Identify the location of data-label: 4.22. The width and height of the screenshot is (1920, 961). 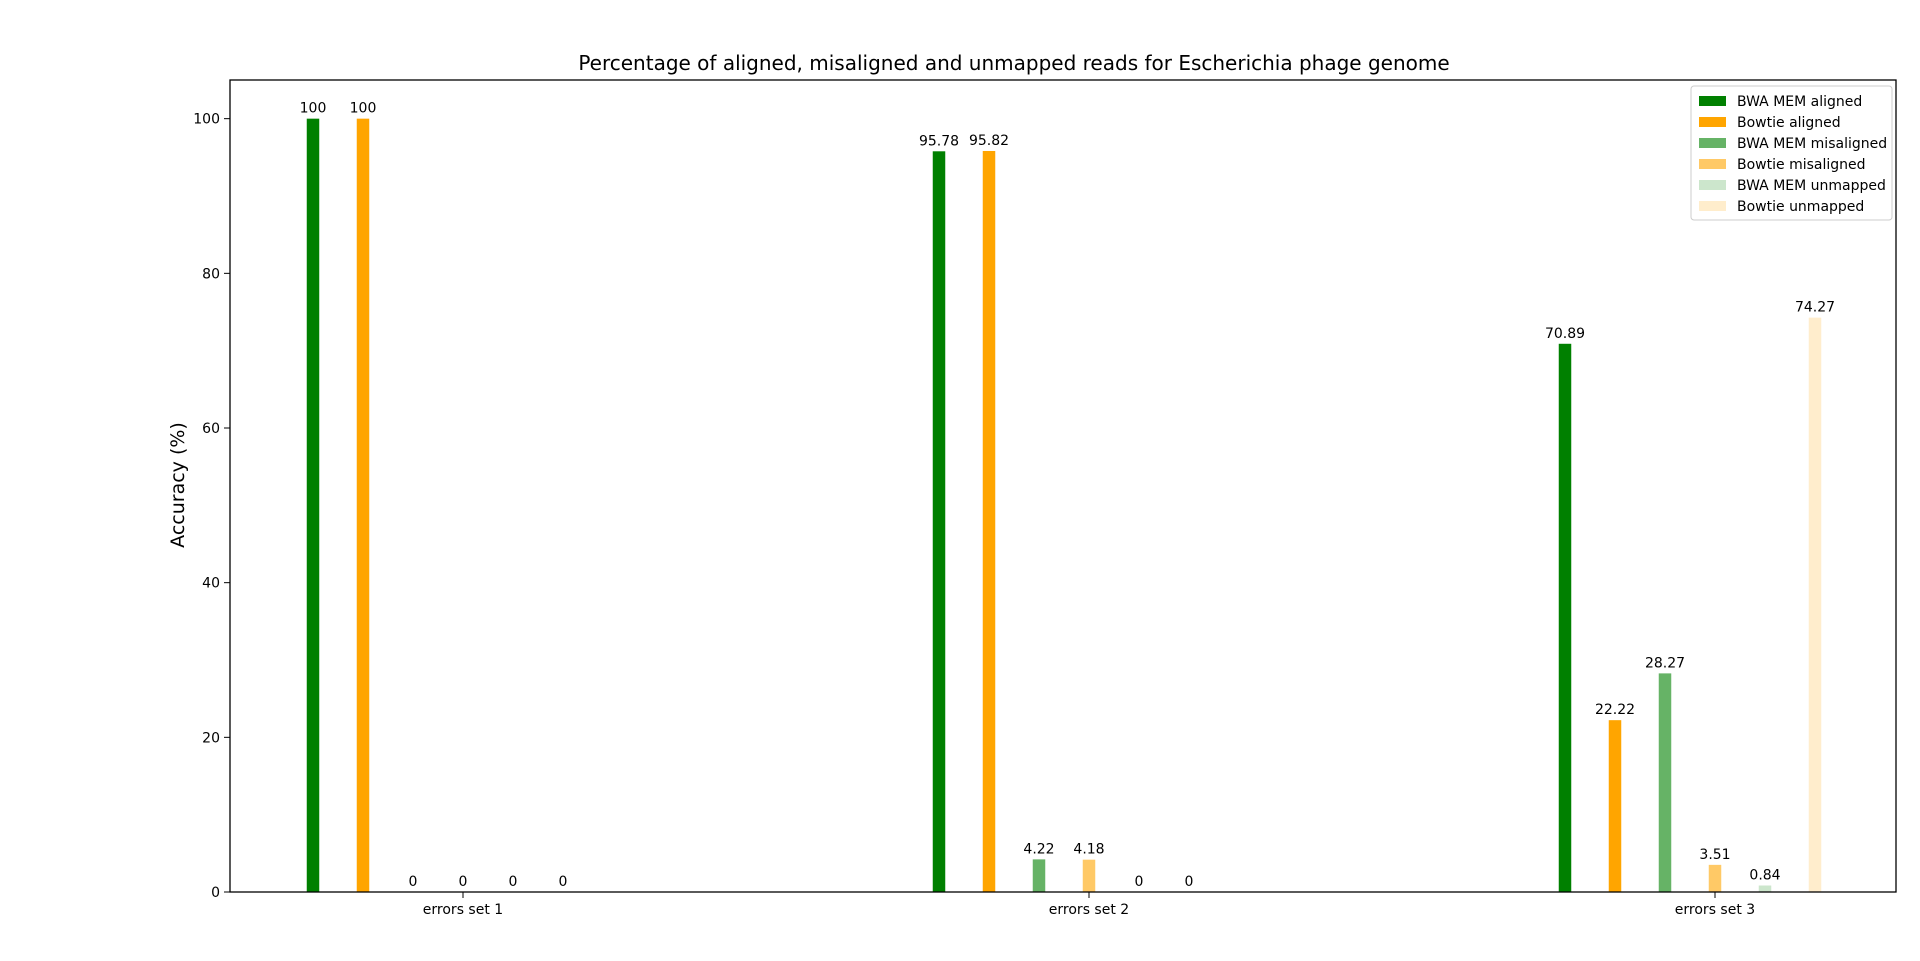
(1038, 849).